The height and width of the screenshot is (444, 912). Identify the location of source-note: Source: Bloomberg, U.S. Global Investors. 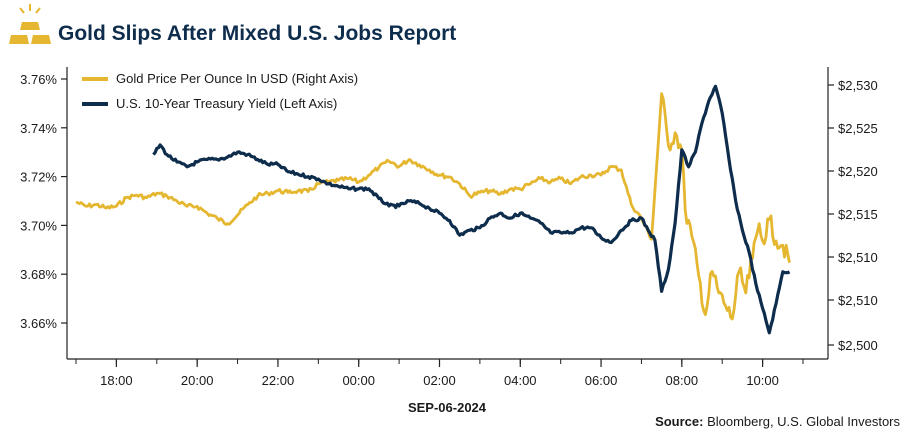
(777, 421).